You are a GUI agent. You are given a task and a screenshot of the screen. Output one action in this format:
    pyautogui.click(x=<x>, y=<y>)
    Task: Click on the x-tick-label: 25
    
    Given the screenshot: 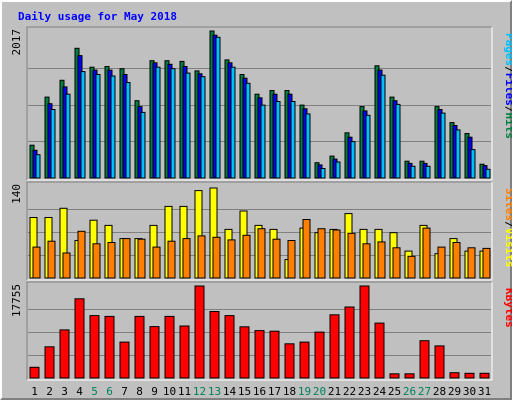 What is the action you would take?
    pyautogui.click(x=394, y=391)
    